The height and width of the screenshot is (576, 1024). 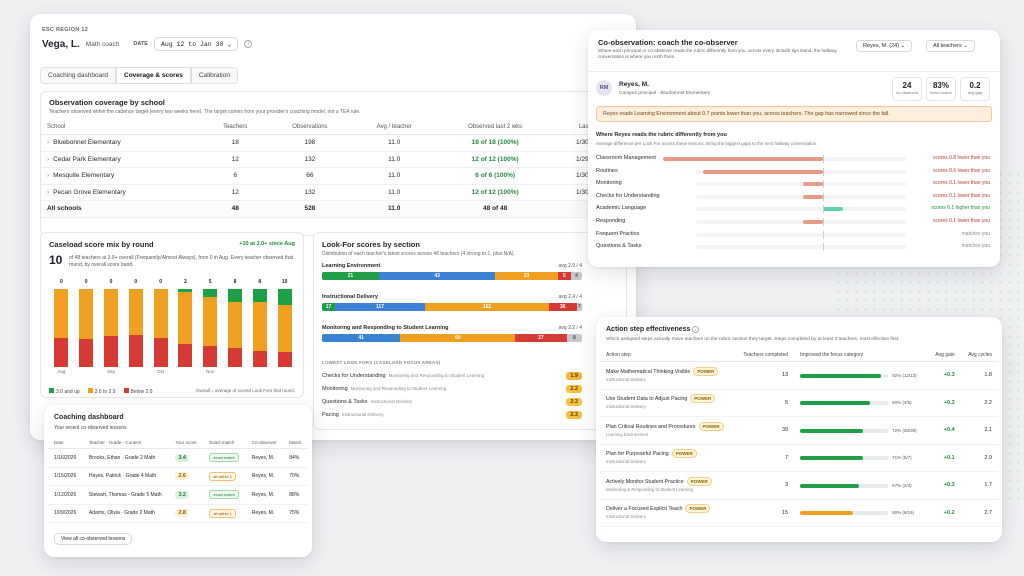 I want to click on action-step-name: Deliver a Focused Explicit Teach, so click(x=644, y=509).